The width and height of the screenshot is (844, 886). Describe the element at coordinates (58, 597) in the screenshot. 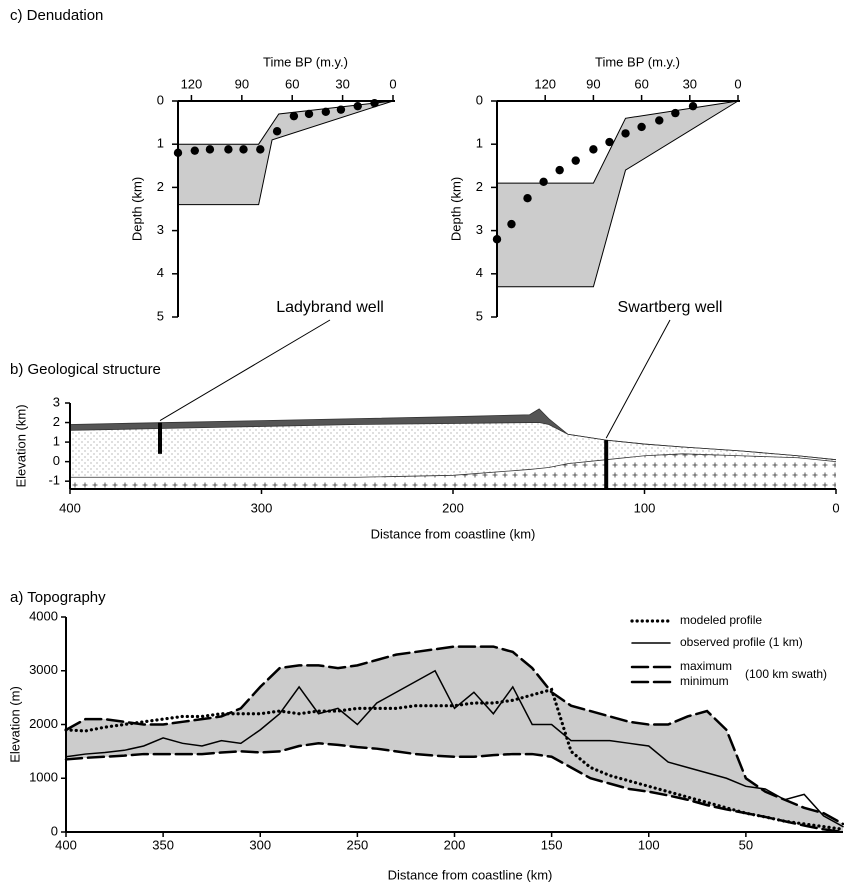

I see `panel-title: a) Topography` at that location.